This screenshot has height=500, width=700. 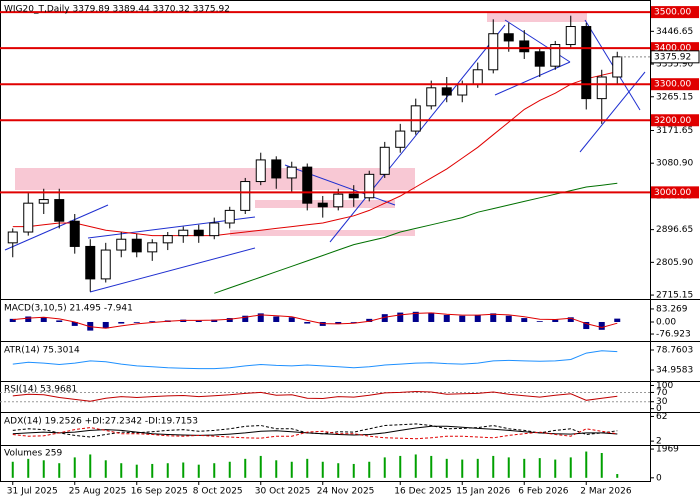 What do you see at coordinates (674, 65) in the screenshot?
I see `y-tick-label: 3355.90` at bounding box center [674, 65].